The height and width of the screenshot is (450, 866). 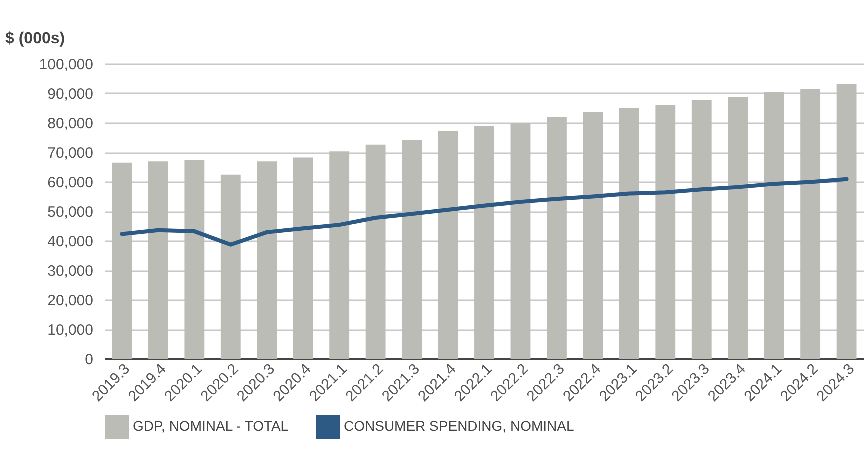 I want to click on y-tick-label: 80,000, so click(x=71, y=124).